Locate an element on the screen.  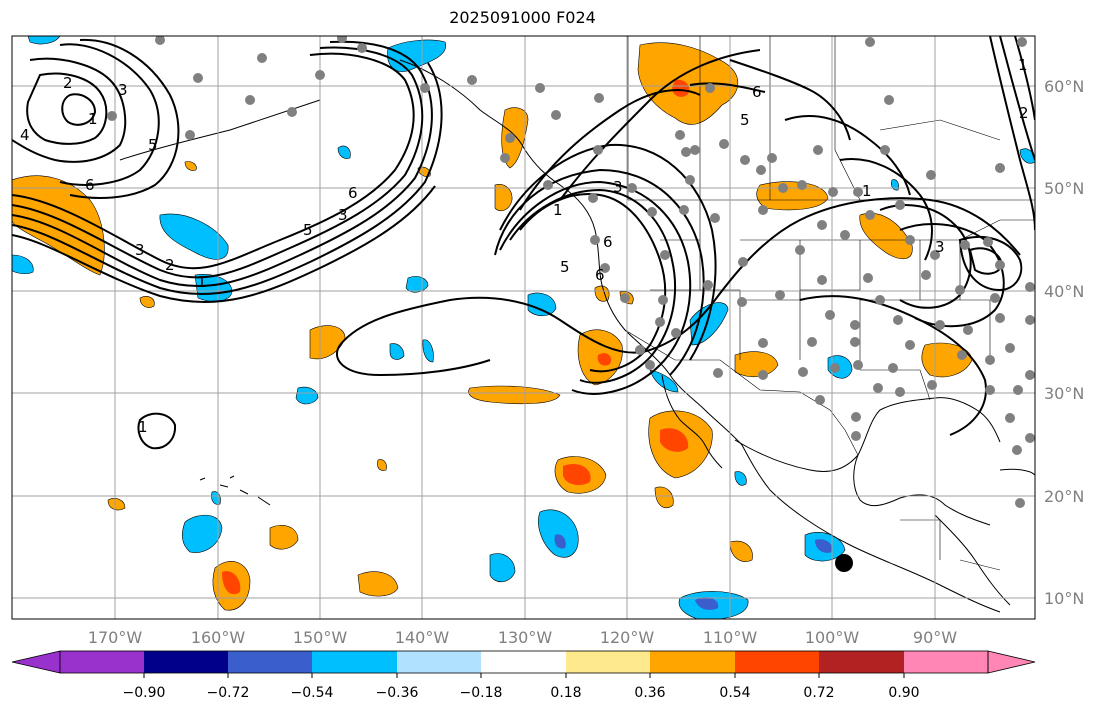
contour-label: 4 is located at coordinates (25, 135).